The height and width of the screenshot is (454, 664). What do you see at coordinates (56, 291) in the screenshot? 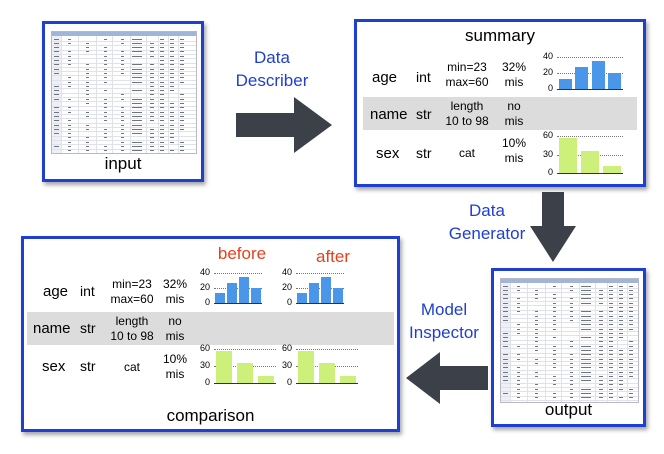
I see `age-field-name: age` at bounding box center [56, 291].